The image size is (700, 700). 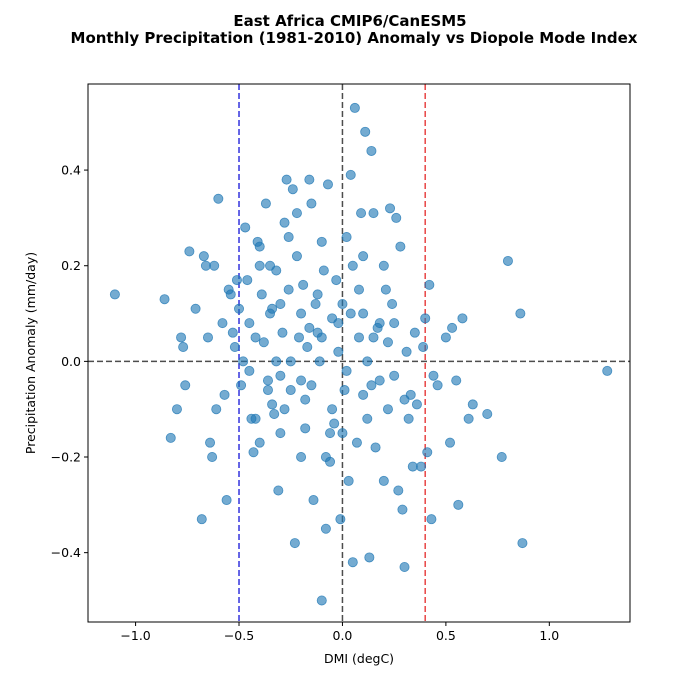 I want to click on x-tick-label: 0.5, so click(x=446, y=635).